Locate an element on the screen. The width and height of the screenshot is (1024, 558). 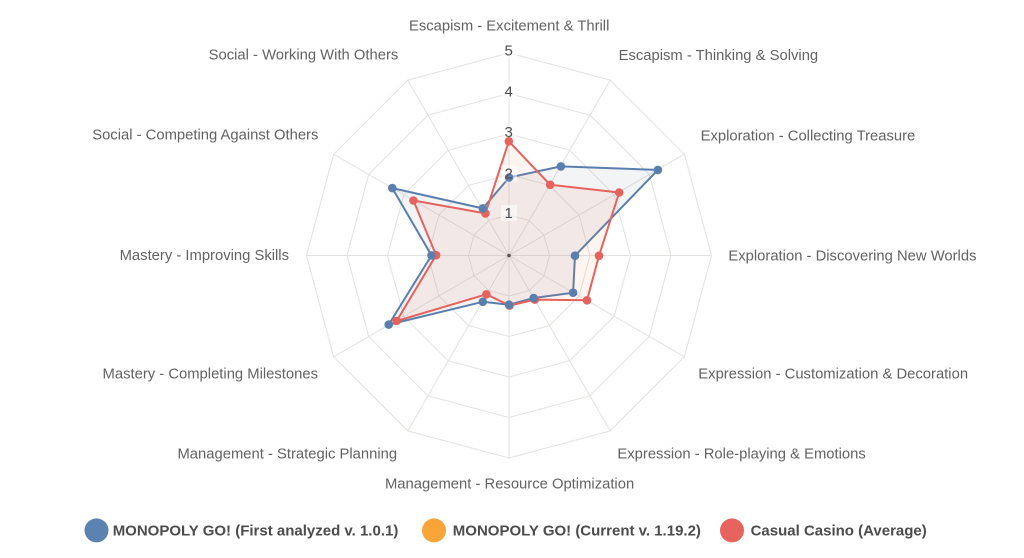
svg-text:Exploration - Discovering New: Exploration - Discovering New Worlds is located at coordinates (852, 257).